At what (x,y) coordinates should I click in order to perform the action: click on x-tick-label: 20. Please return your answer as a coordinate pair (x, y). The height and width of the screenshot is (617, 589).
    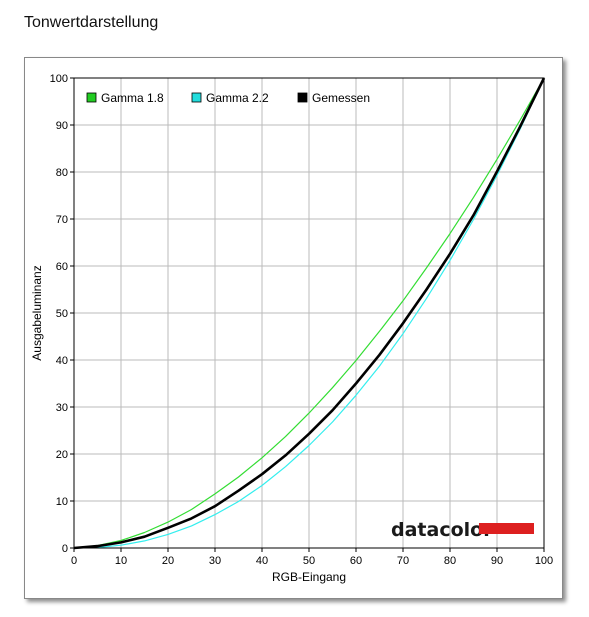
    Looking at the image, I should click on (168, 561).